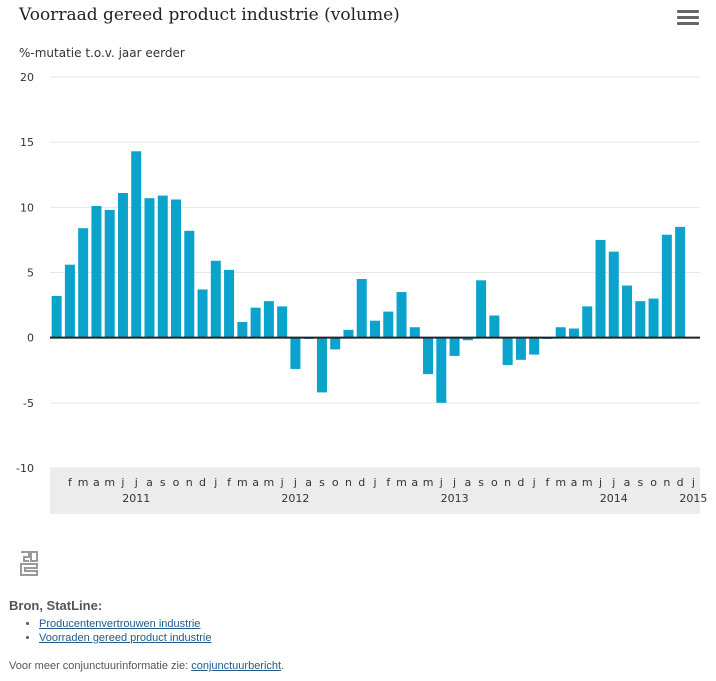 The image size is (716, 681). Describe the element at coordinates (56, 605) in the screenshot. I see `source-title: Bron, StatLine:` at that location.